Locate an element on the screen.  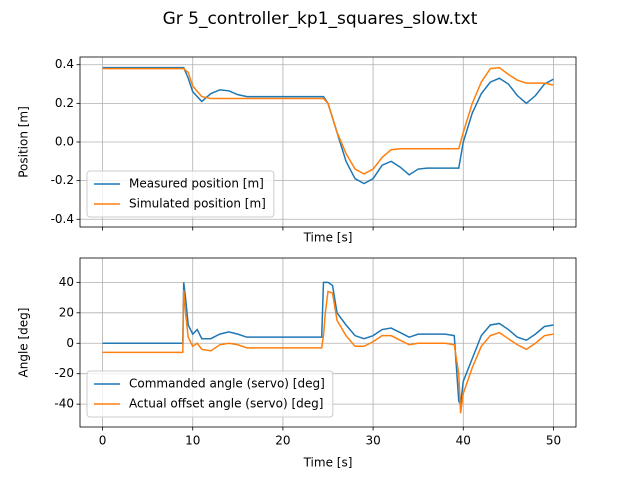
x-tick-label: 30 is located at coordinates (372, 441).